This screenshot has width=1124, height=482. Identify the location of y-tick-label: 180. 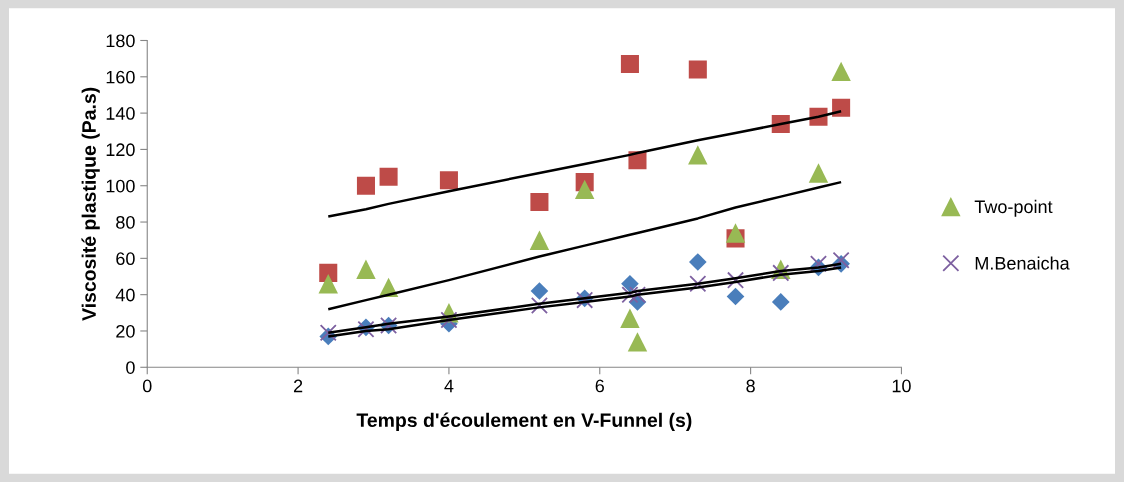
(120, 41).